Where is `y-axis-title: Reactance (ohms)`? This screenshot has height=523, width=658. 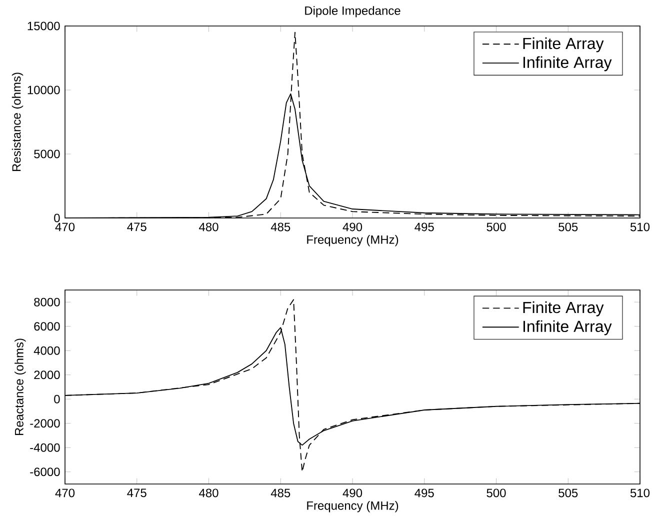 y-axis-title: Reactance (ohms) is located at coordinates (20, 387).